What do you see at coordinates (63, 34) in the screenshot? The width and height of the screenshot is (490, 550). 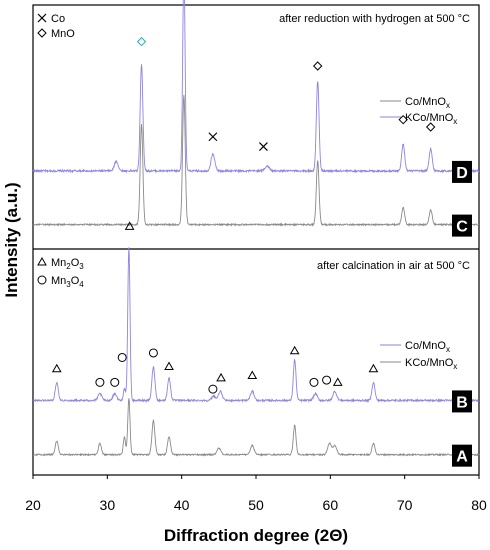 I see `mno-legend-label: MnO` at bounding box center [63, 34].